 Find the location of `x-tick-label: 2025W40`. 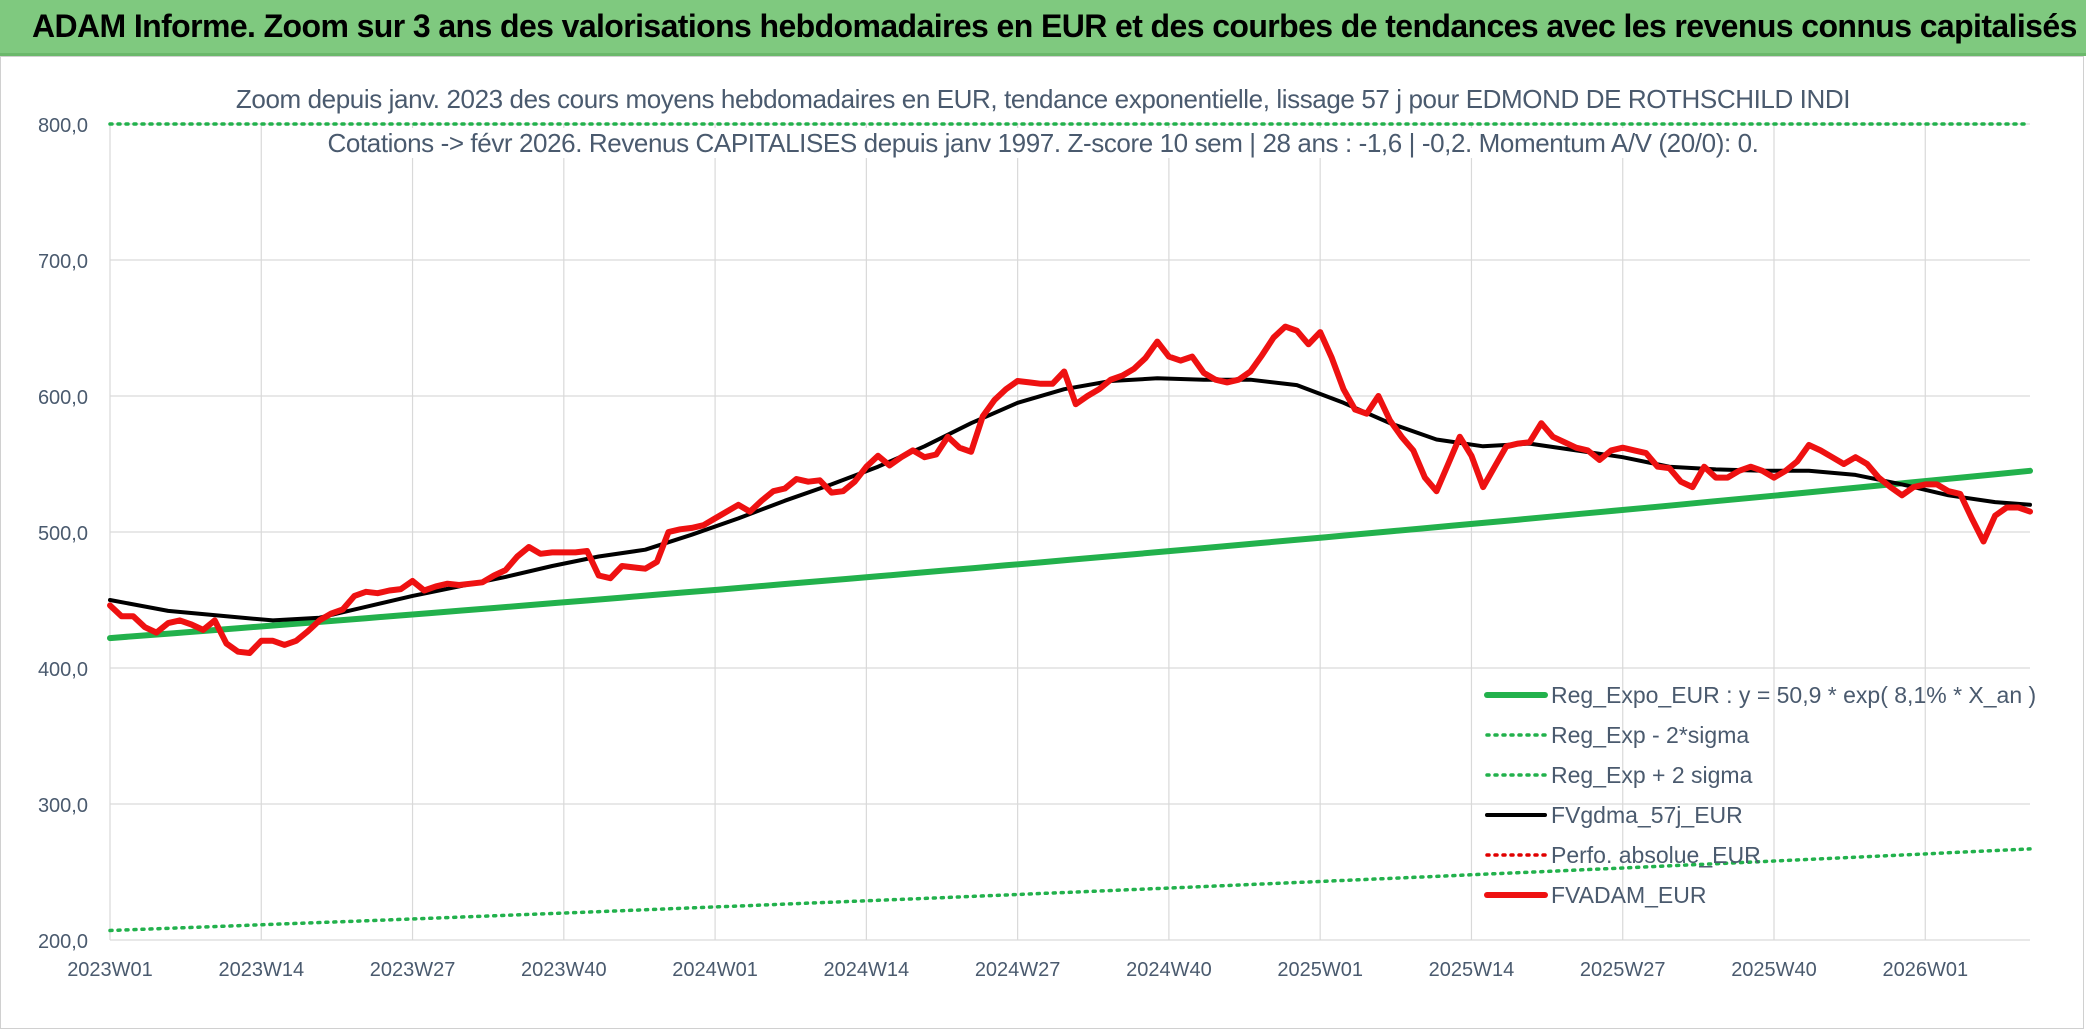

x-tick-label: 2025W40 is located at coordinates (1774, 970).